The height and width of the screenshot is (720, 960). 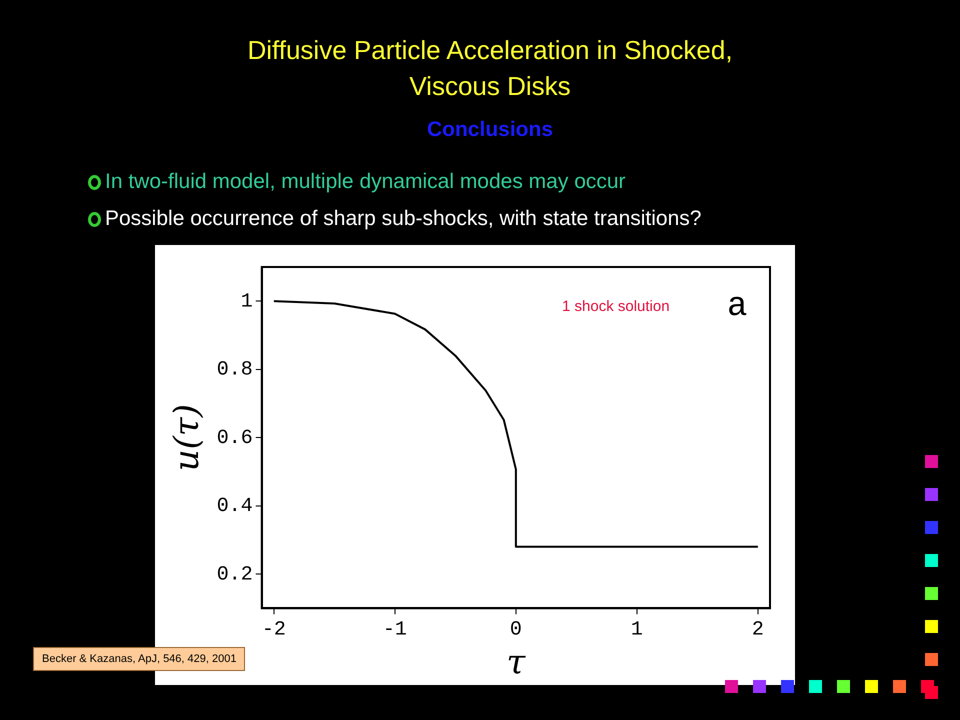 What do you see at coordinates (737, 307) in the screenshot?
I see `annotation: a` at bounding box center [737, 307].